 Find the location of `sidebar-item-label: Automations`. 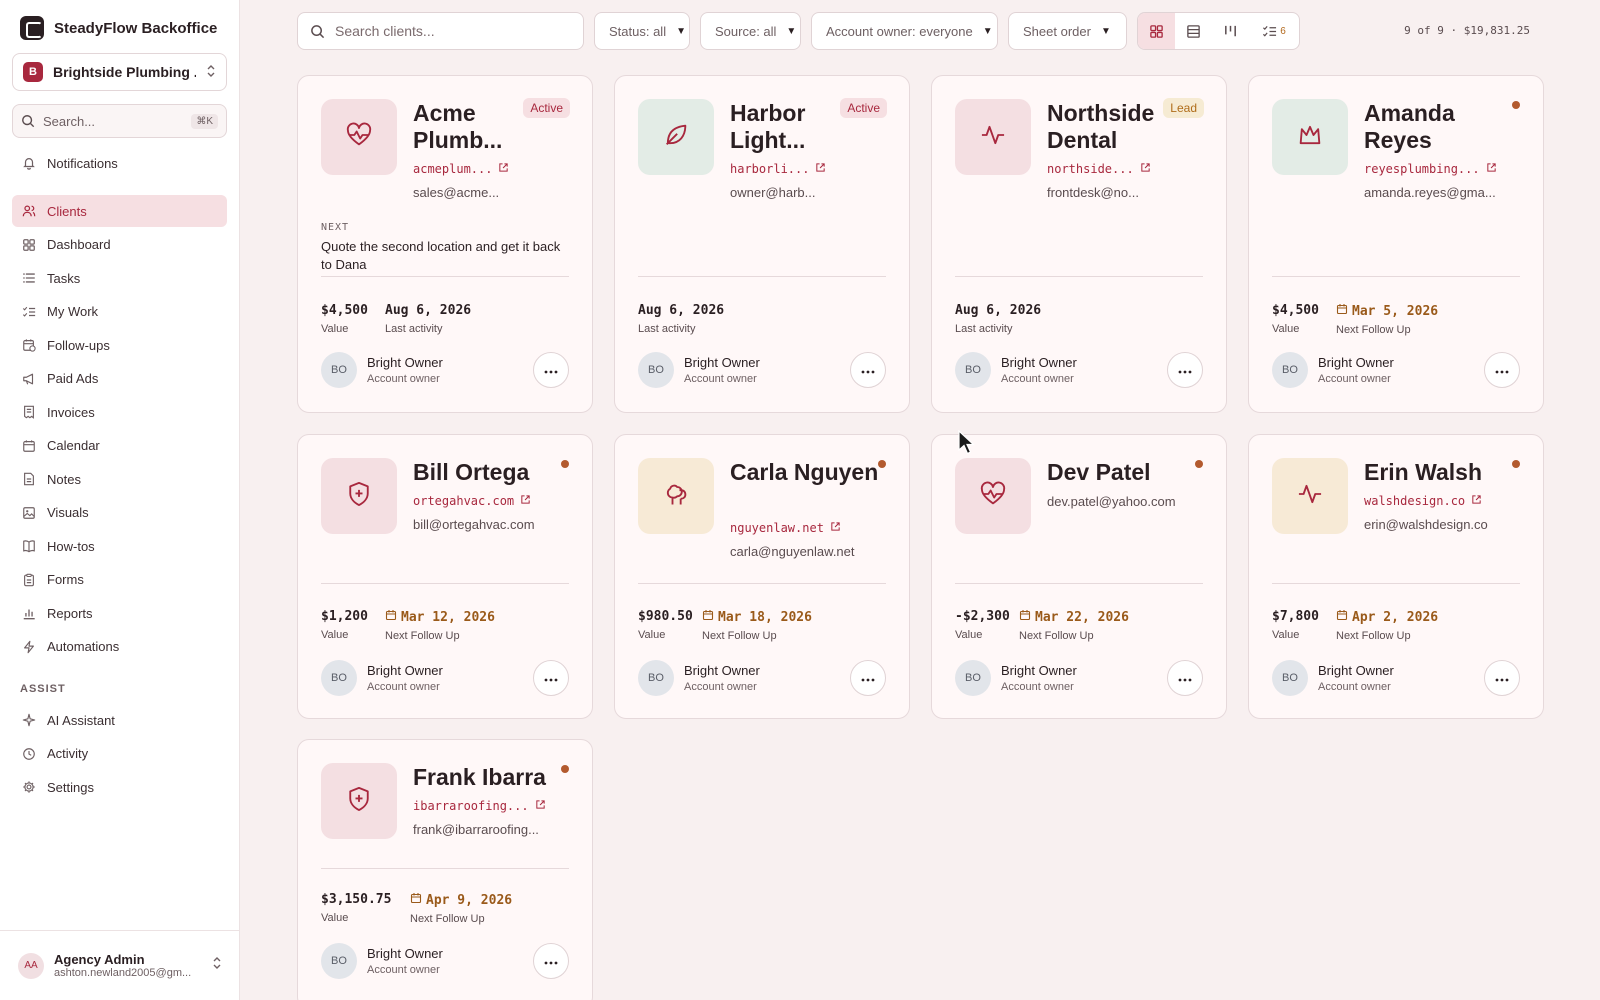

sidebar-item-label: Automations is located at coordinates (83, 646).